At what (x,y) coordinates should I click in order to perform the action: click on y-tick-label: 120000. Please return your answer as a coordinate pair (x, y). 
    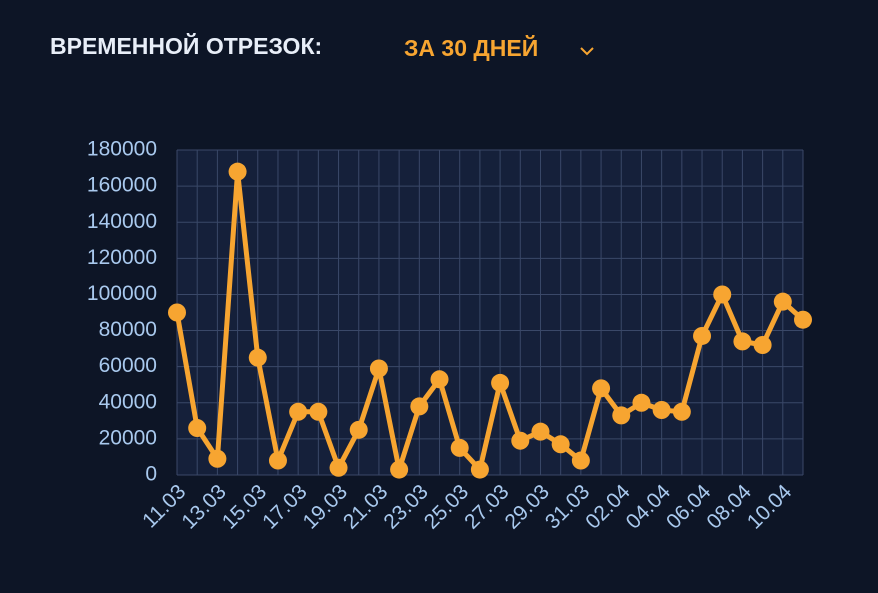
    Looking at the image, I should click on (122, 257).